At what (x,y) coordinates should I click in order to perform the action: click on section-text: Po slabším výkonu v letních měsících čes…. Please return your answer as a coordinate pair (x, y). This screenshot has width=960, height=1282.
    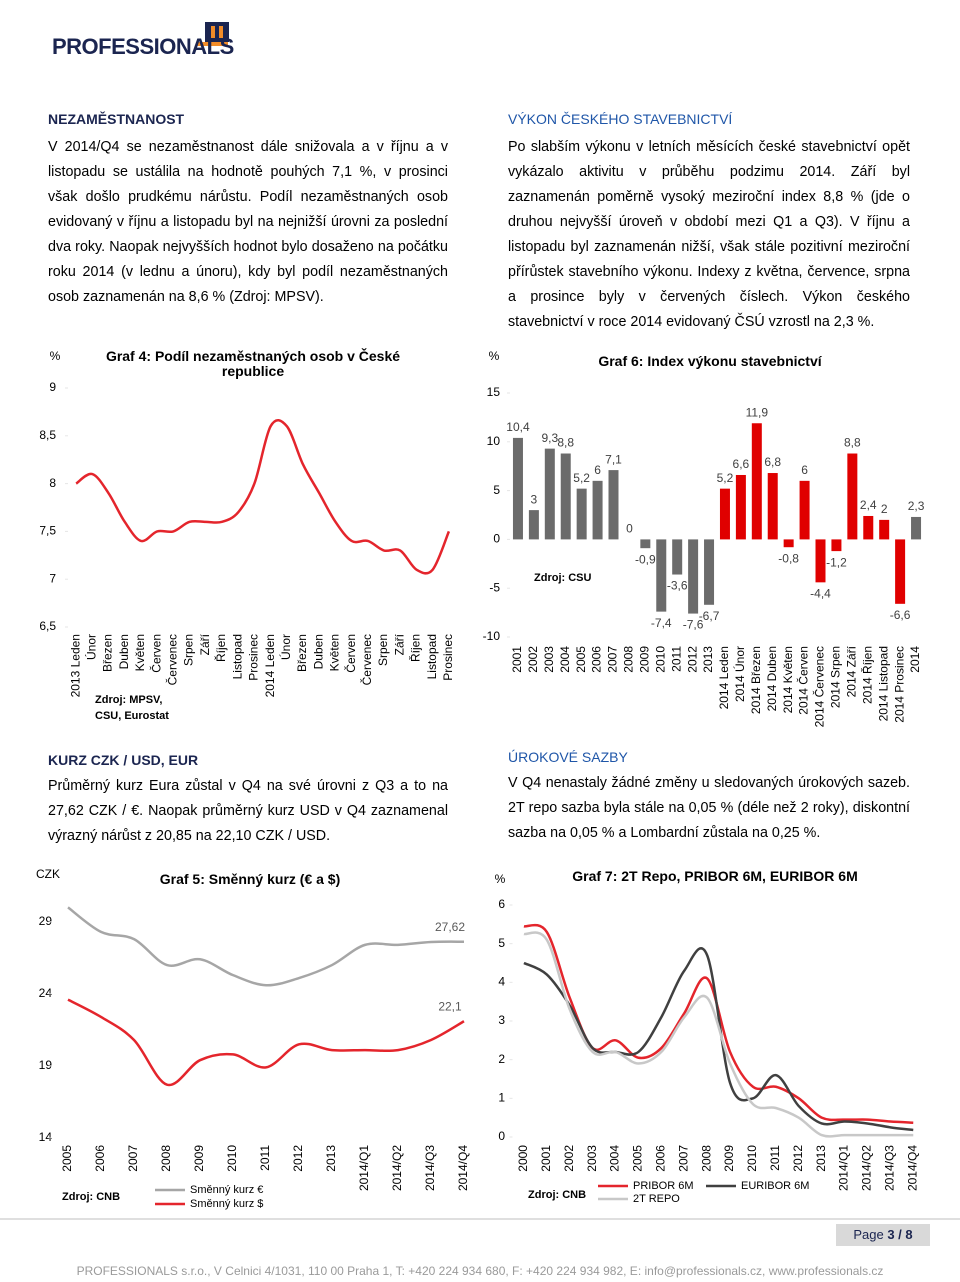
    Looking at the image, I should click on (709, 234).